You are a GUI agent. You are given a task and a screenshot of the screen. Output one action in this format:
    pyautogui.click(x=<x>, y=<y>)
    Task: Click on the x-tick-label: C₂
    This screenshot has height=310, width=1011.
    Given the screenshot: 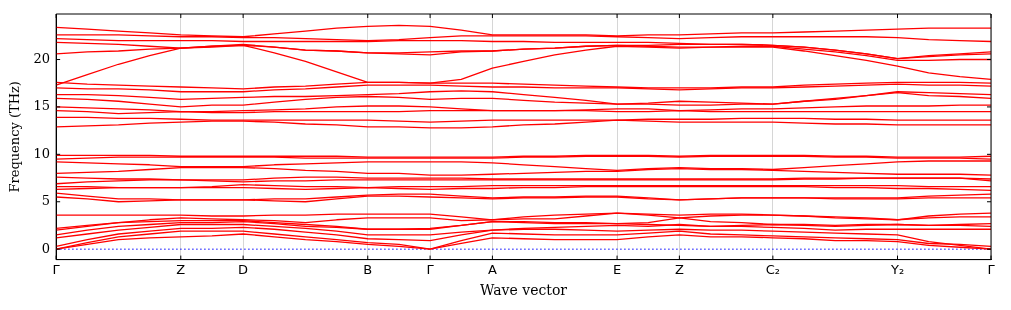 What is the action you would take?
    pyautogui.click(x=773, y=269)
    